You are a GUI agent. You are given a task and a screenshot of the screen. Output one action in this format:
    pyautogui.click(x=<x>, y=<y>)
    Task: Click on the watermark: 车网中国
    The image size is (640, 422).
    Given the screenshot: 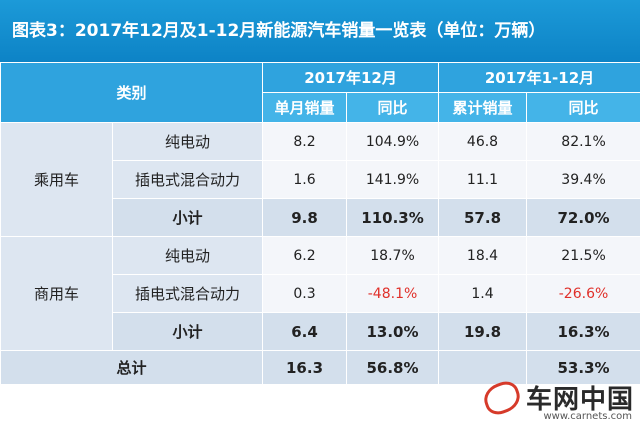 What is the action you would take?
    pyautogui.click(x=556, y=397)
    